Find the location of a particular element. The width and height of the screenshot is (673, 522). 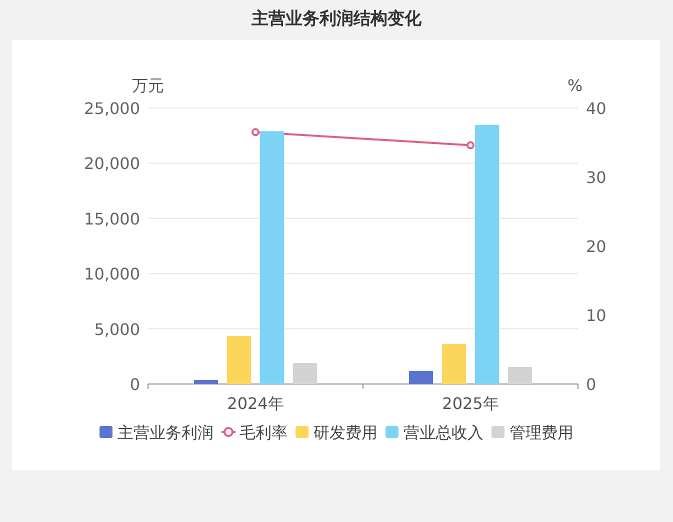

y-axis-title: 万元 is located at coordinates (148, 85).